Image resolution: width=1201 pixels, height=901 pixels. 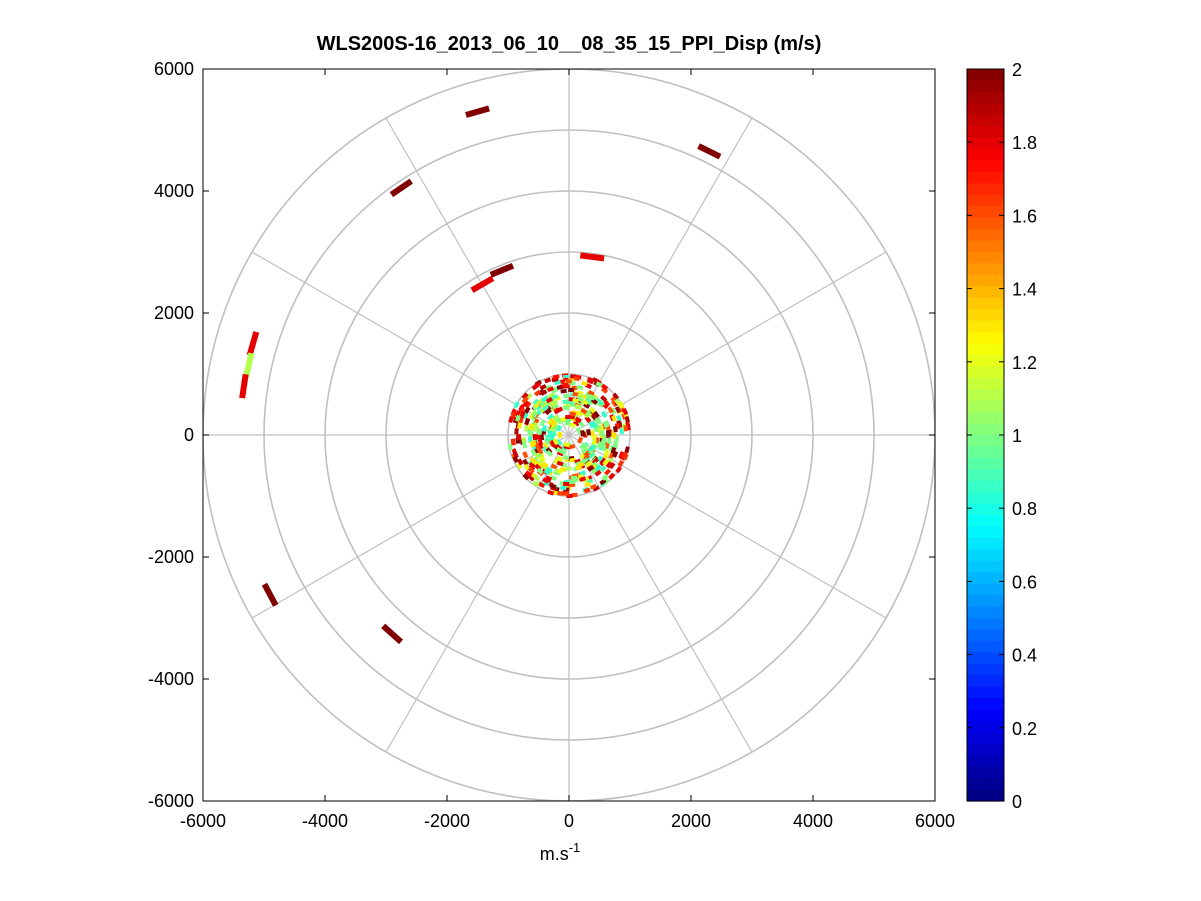 What do you see at coordinates (935, 821) in the screenshot?
I see `x-tick-label: 6000` at bounding box center [935, 821].